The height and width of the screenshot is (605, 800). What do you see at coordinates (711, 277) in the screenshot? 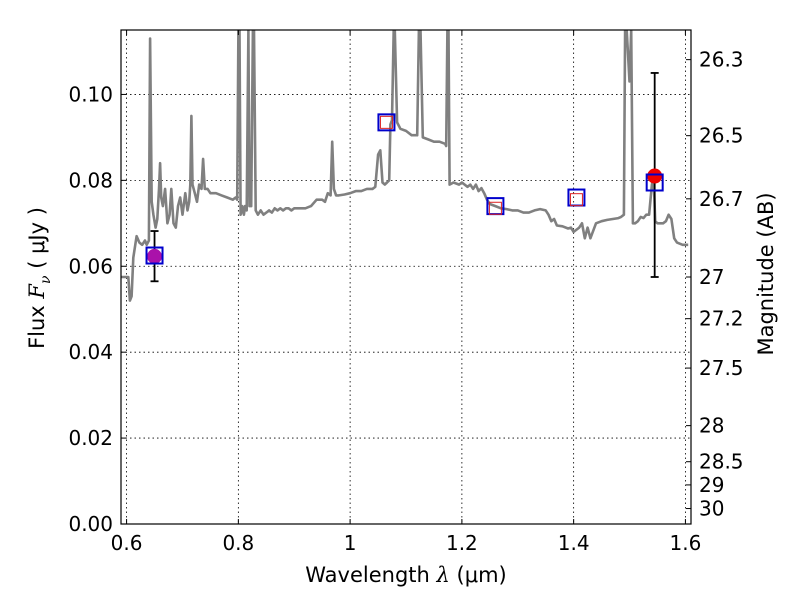
I see `right-tick-label: 27` at bounding box center [711, 277].